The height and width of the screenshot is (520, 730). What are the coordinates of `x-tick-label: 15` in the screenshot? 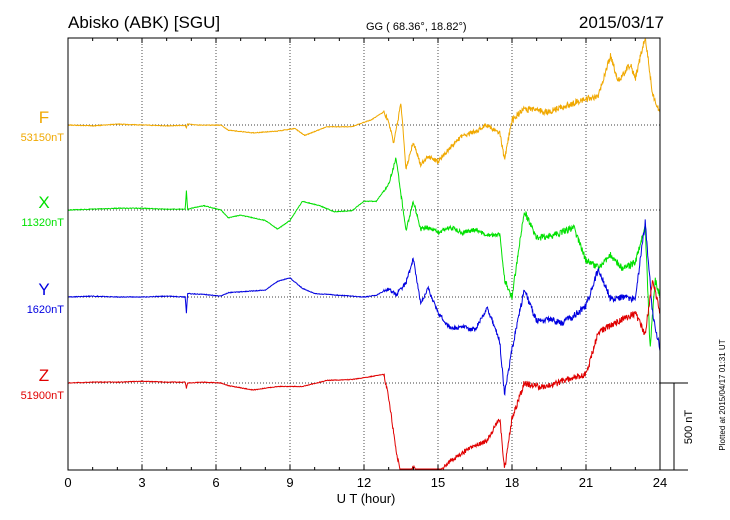 It's located at (438, 482).